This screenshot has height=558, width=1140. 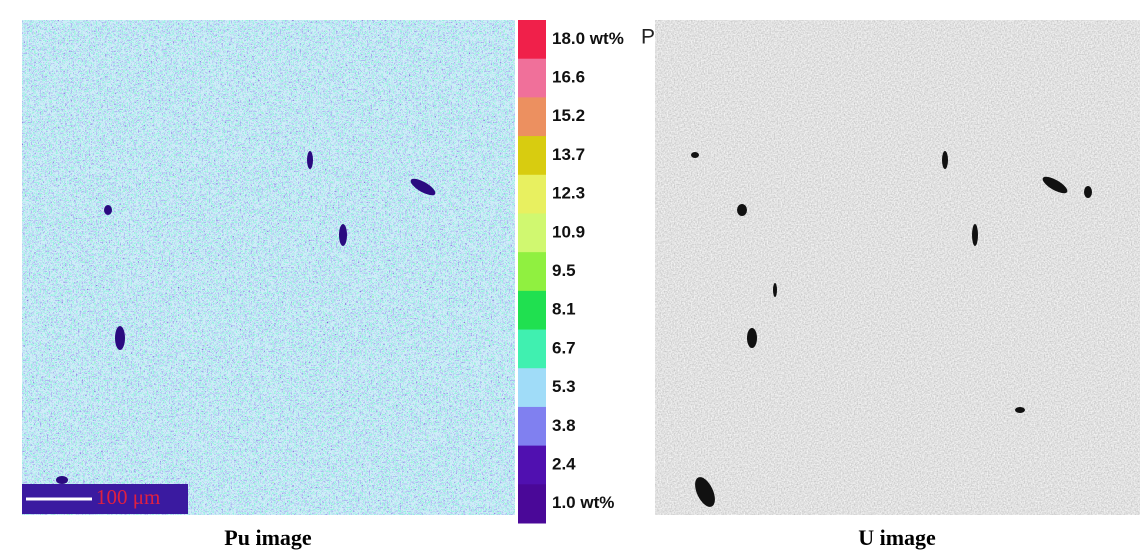 I want to click on caption: U image, so click(x=897, y=537).